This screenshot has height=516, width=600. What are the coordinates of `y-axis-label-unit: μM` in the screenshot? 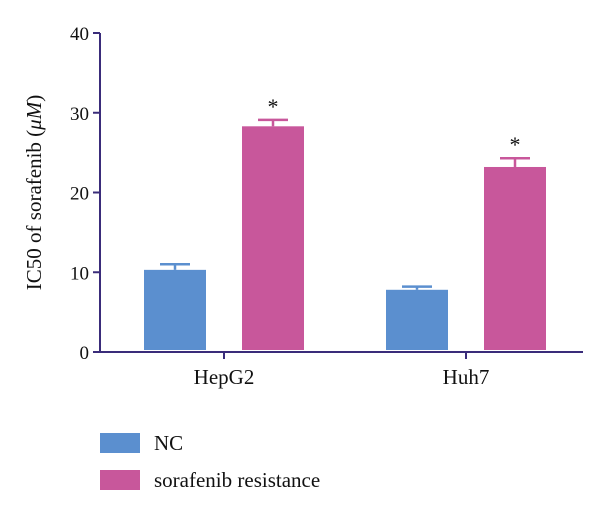 It's located at (34, 115).